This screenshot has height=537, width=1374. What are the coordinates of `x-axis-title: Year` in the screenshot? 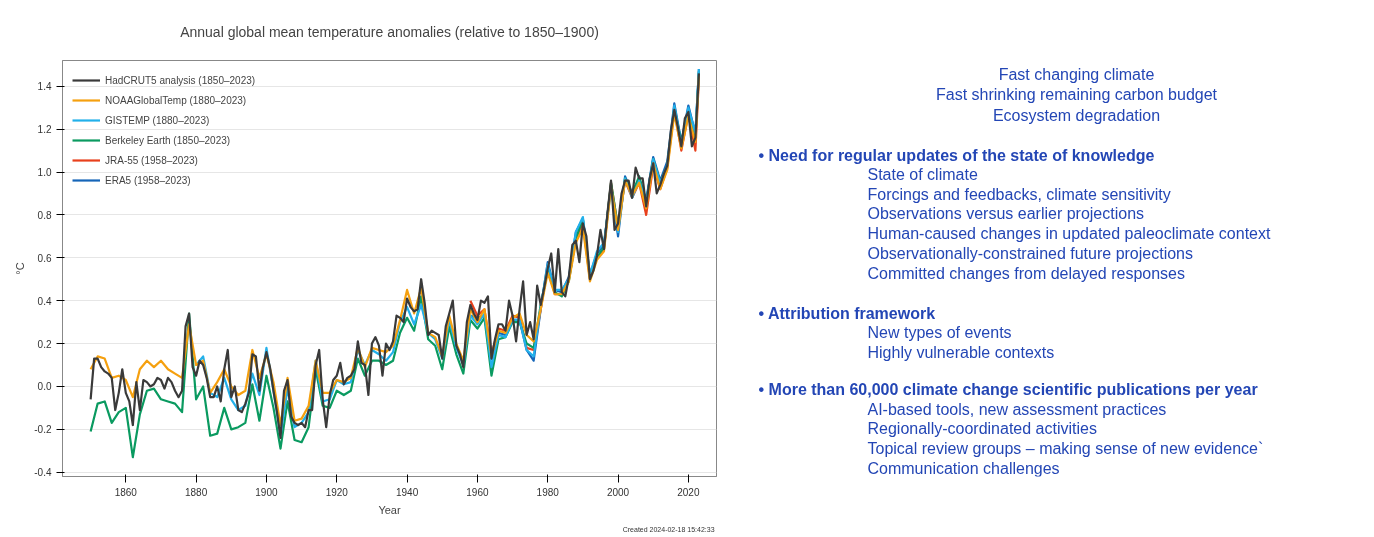 It's located at (389, 509).